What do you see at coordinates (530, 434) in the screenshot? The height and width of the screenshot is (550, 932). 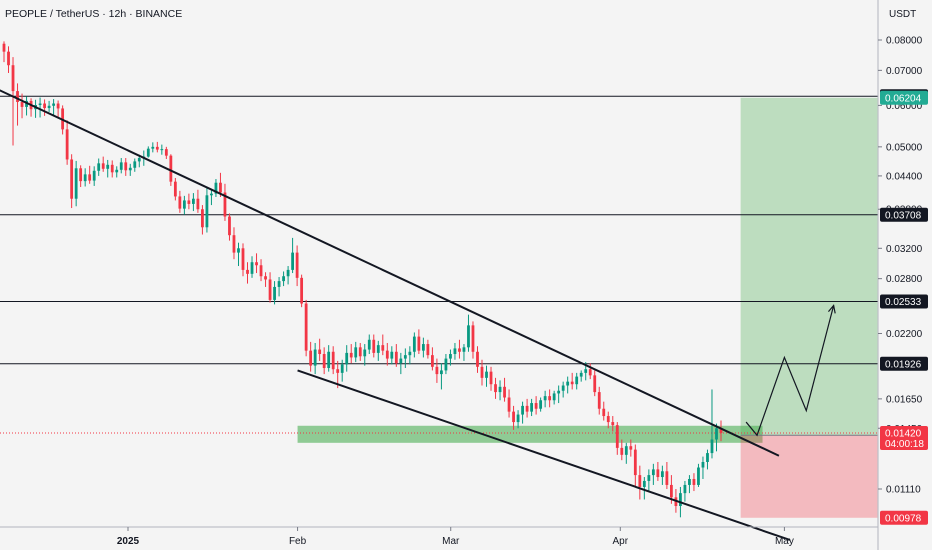 I see `demand-zone` at bounding box center [530, 434].